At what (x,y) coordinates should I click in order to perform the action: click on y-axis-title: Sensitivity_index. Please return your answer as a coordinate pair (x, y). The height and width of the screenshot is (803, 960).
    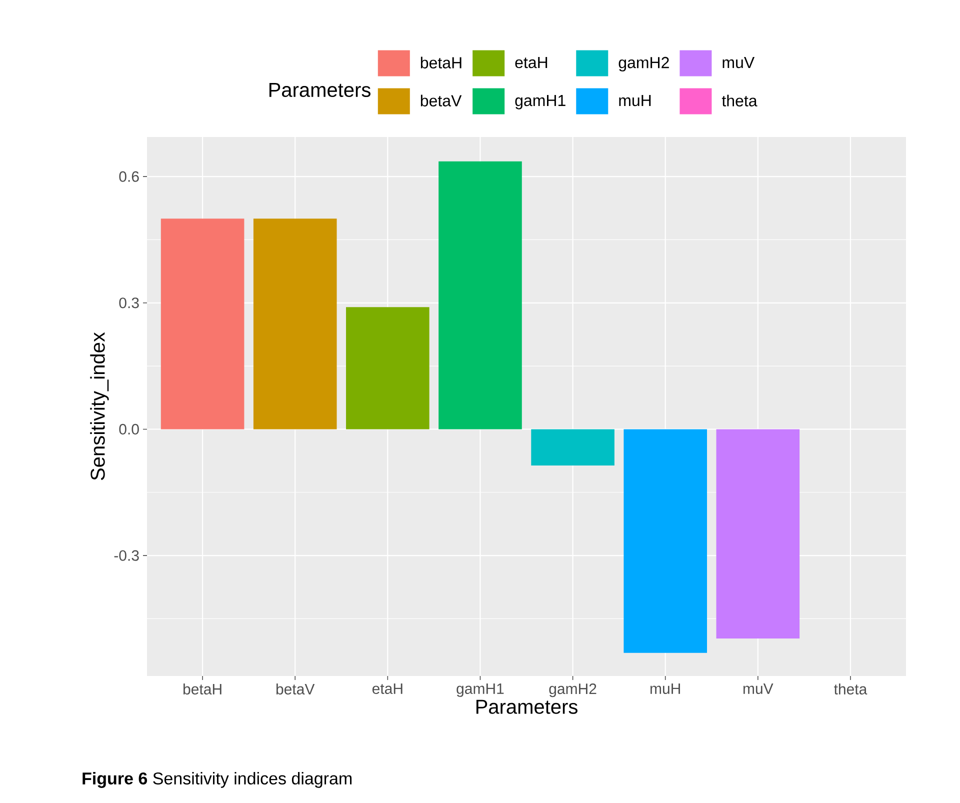
    Looking at the image, I should click on (99, 406).